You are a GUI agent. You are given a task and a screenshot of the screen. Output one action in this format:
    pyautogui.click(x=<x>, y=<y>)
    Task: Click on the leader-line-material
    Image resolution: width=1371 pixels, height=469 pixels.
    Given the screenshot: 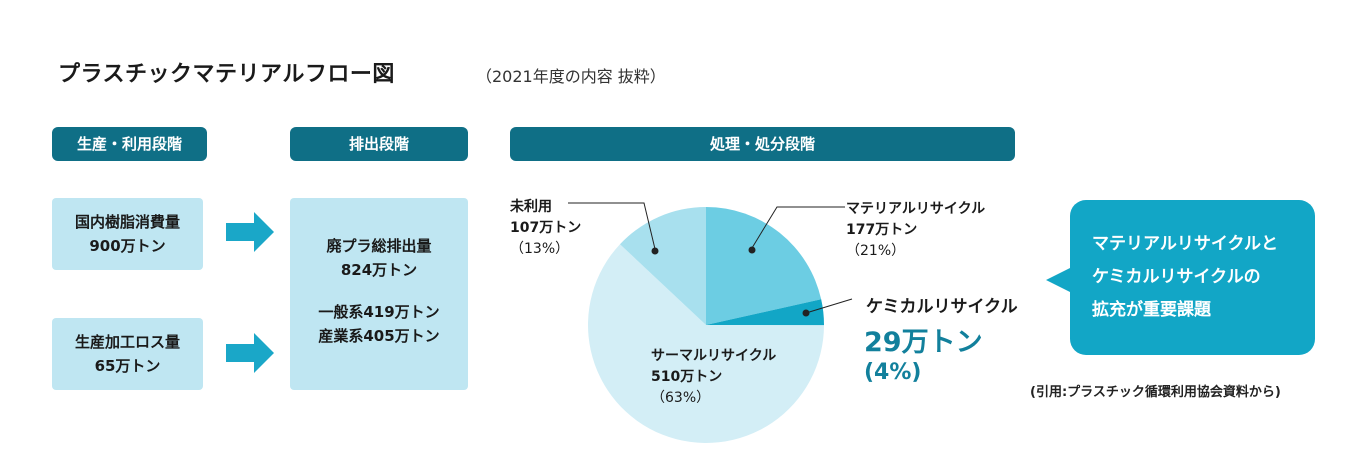 What is the action you would take?
    pyautogui.click(x=798, y=227)
    